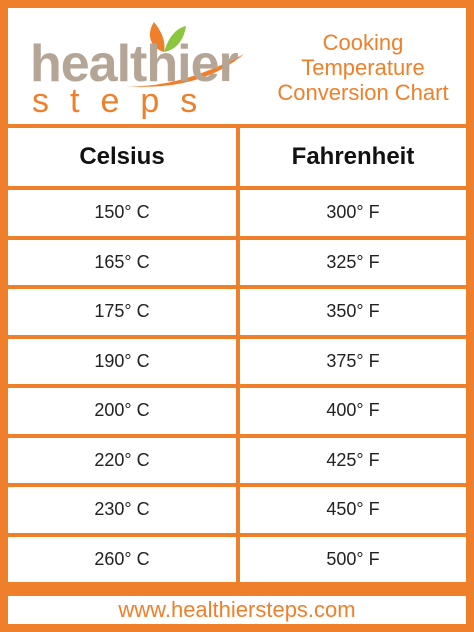 The height and width of the screenshot is (632, 474). What do you see at coordinates (353, 262) in the screenshot?
I see `fahrenheit-cell: 325° F` at bounding box center [353, 262].